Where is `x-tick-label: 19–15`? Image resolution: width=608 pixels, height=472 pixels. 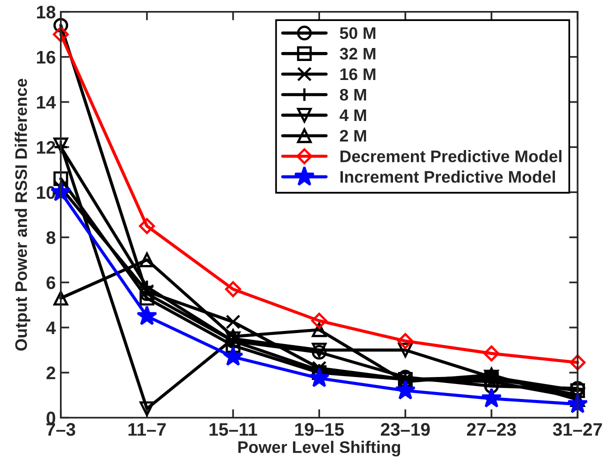 x-tick-label: 19–15 is located at coordinates (319, 429).